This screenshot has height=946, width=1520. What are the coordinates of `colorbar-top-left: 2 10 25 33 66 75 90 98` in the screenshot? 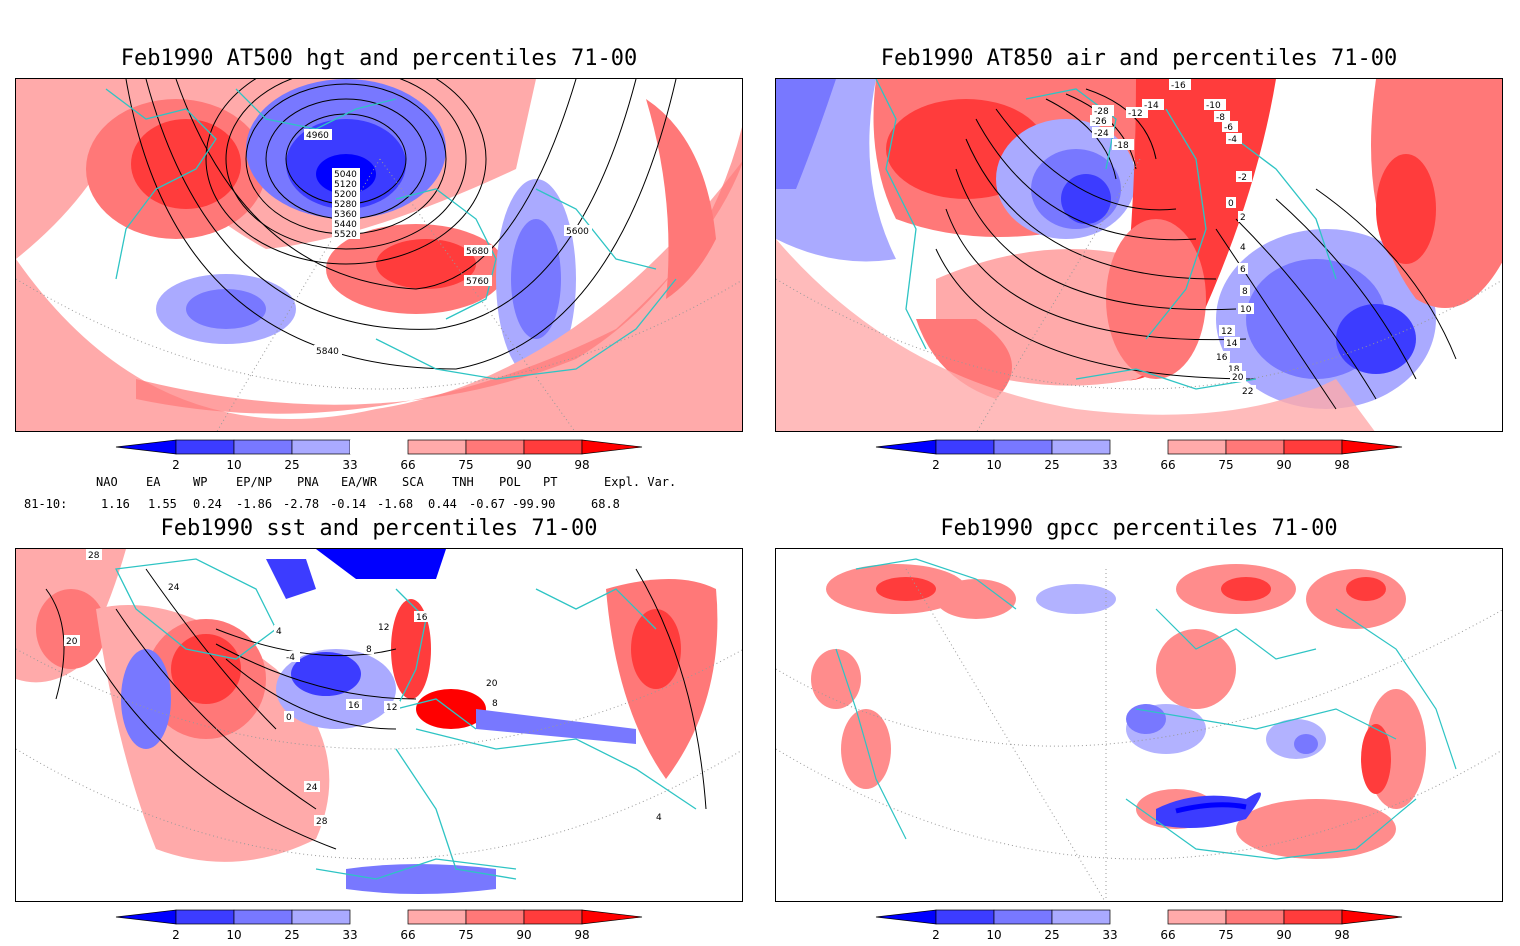 It's located at (385, 457).